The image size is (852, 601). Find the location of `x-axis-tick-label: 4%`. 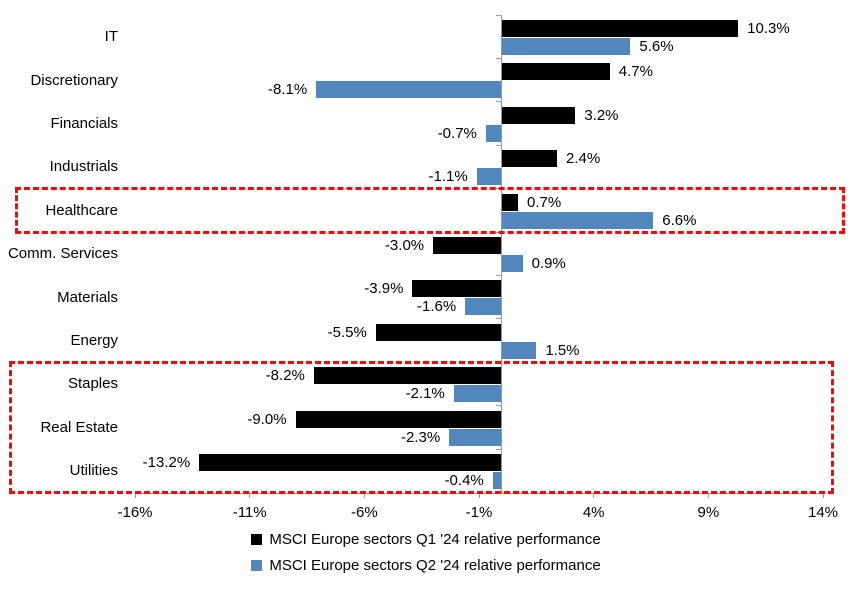

x-axis-tick-label: 4% is located at coordinates (593, 512).